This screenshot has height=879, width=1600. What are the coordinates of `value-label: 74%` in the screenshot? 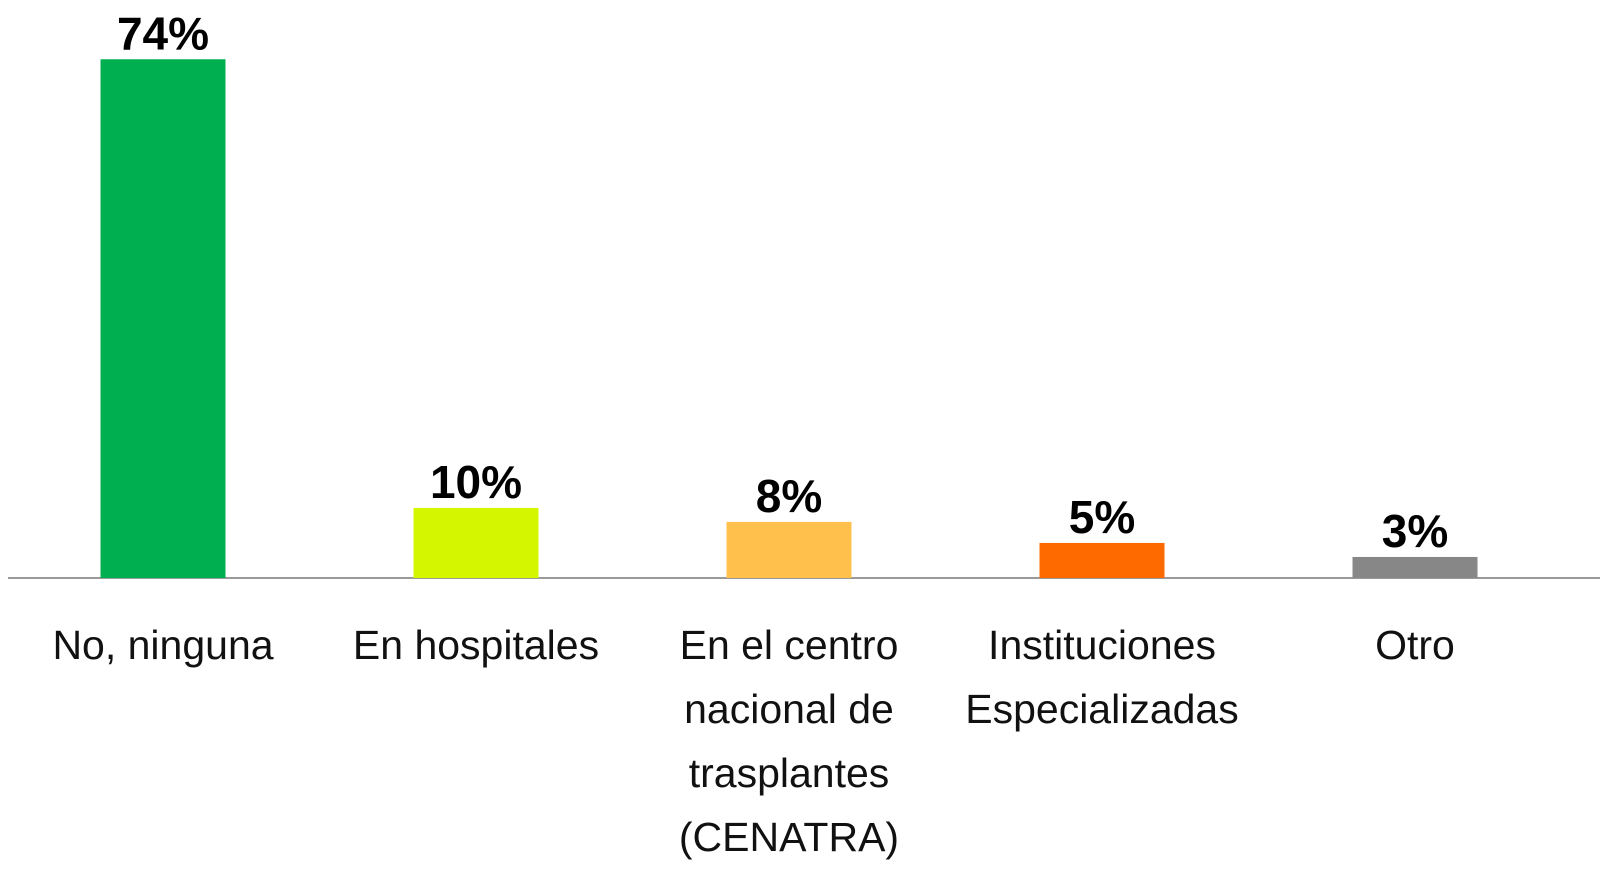 It's located at (163, 33).